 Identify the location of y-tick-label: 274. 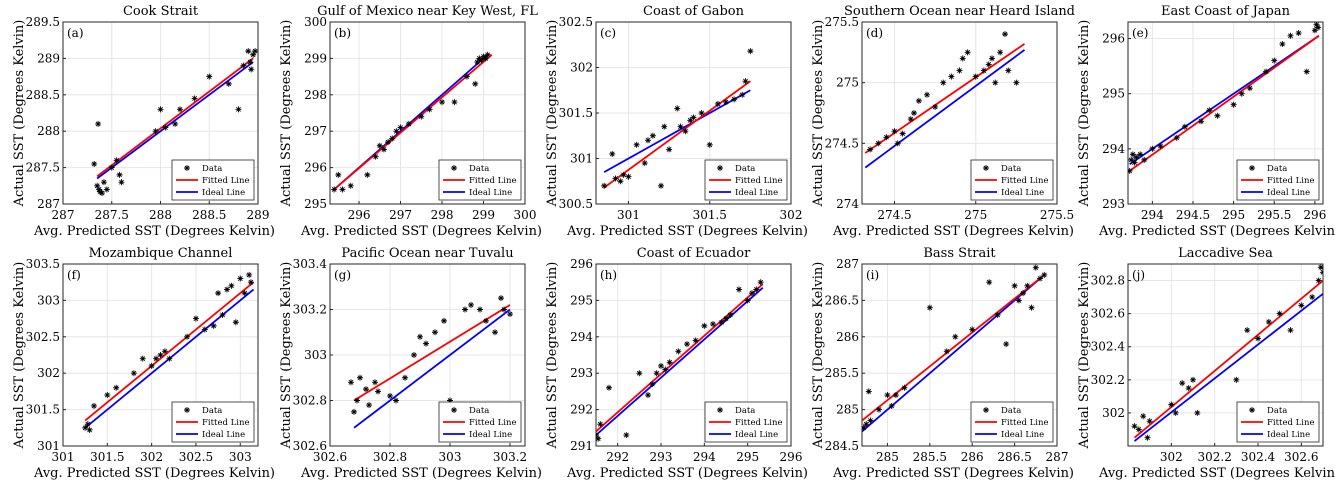
(847, 204).